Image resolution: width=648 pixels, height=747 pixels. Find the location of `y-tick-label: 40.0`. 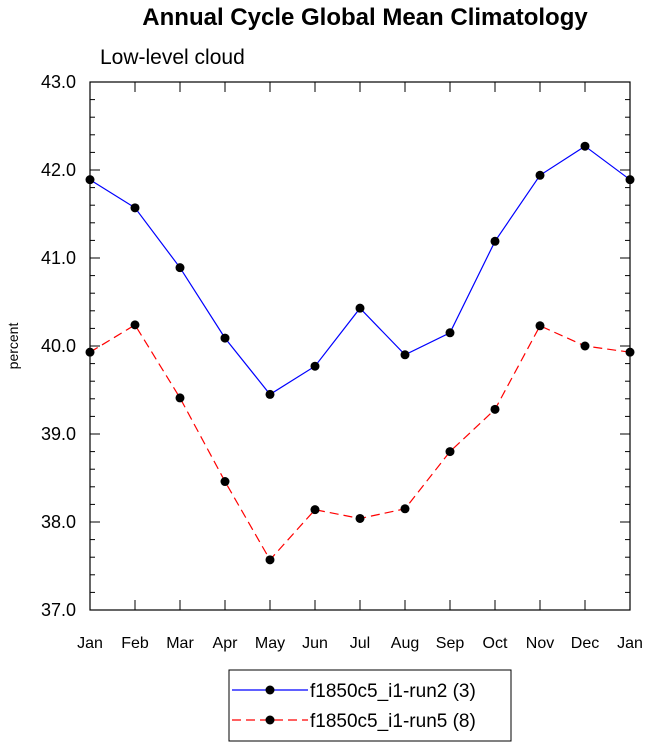

y-tick-label: 40.0 is located at coordinates (58, 346).